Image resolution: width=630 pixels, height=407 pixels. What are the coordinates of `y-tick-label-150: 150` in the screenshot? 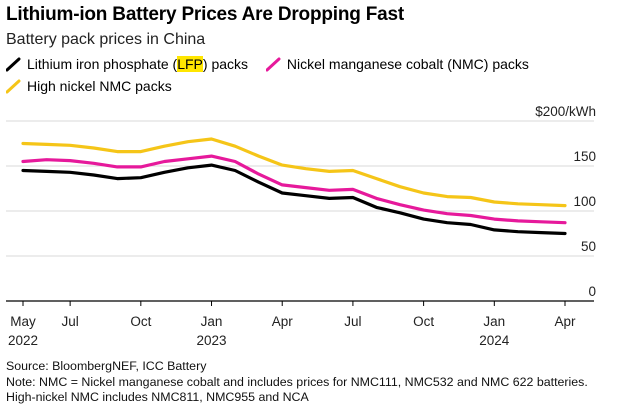 It's located at (584, 156).